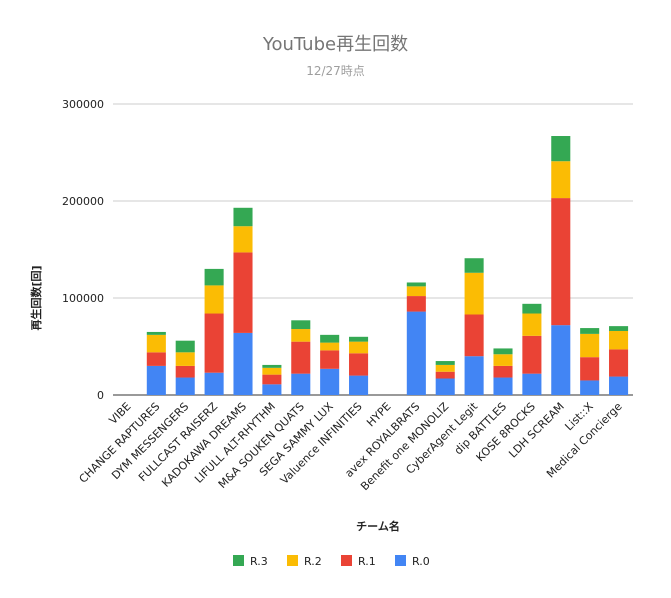  What do you see at coordinates (421, 561) in the screenshot?
I see `legend-label: R.0` at bounding box center [421, 561].